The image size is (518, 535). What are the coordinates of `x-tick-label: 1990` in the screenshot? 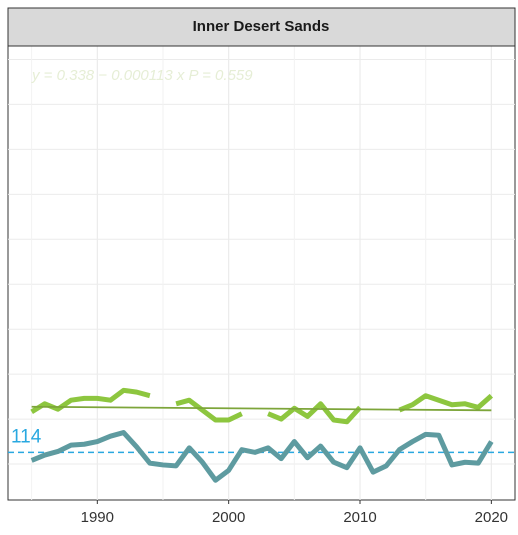 It's located at (97, 517).